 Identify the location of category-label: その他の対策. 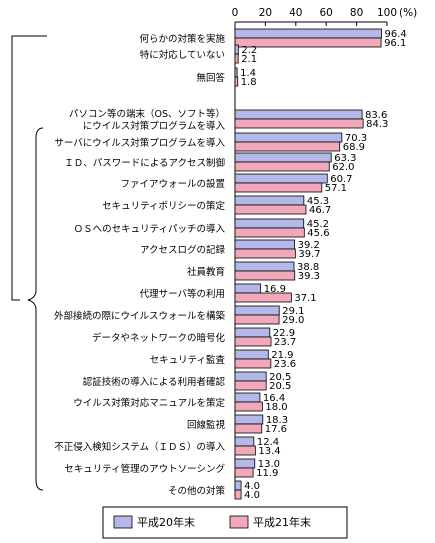
(197, 491).